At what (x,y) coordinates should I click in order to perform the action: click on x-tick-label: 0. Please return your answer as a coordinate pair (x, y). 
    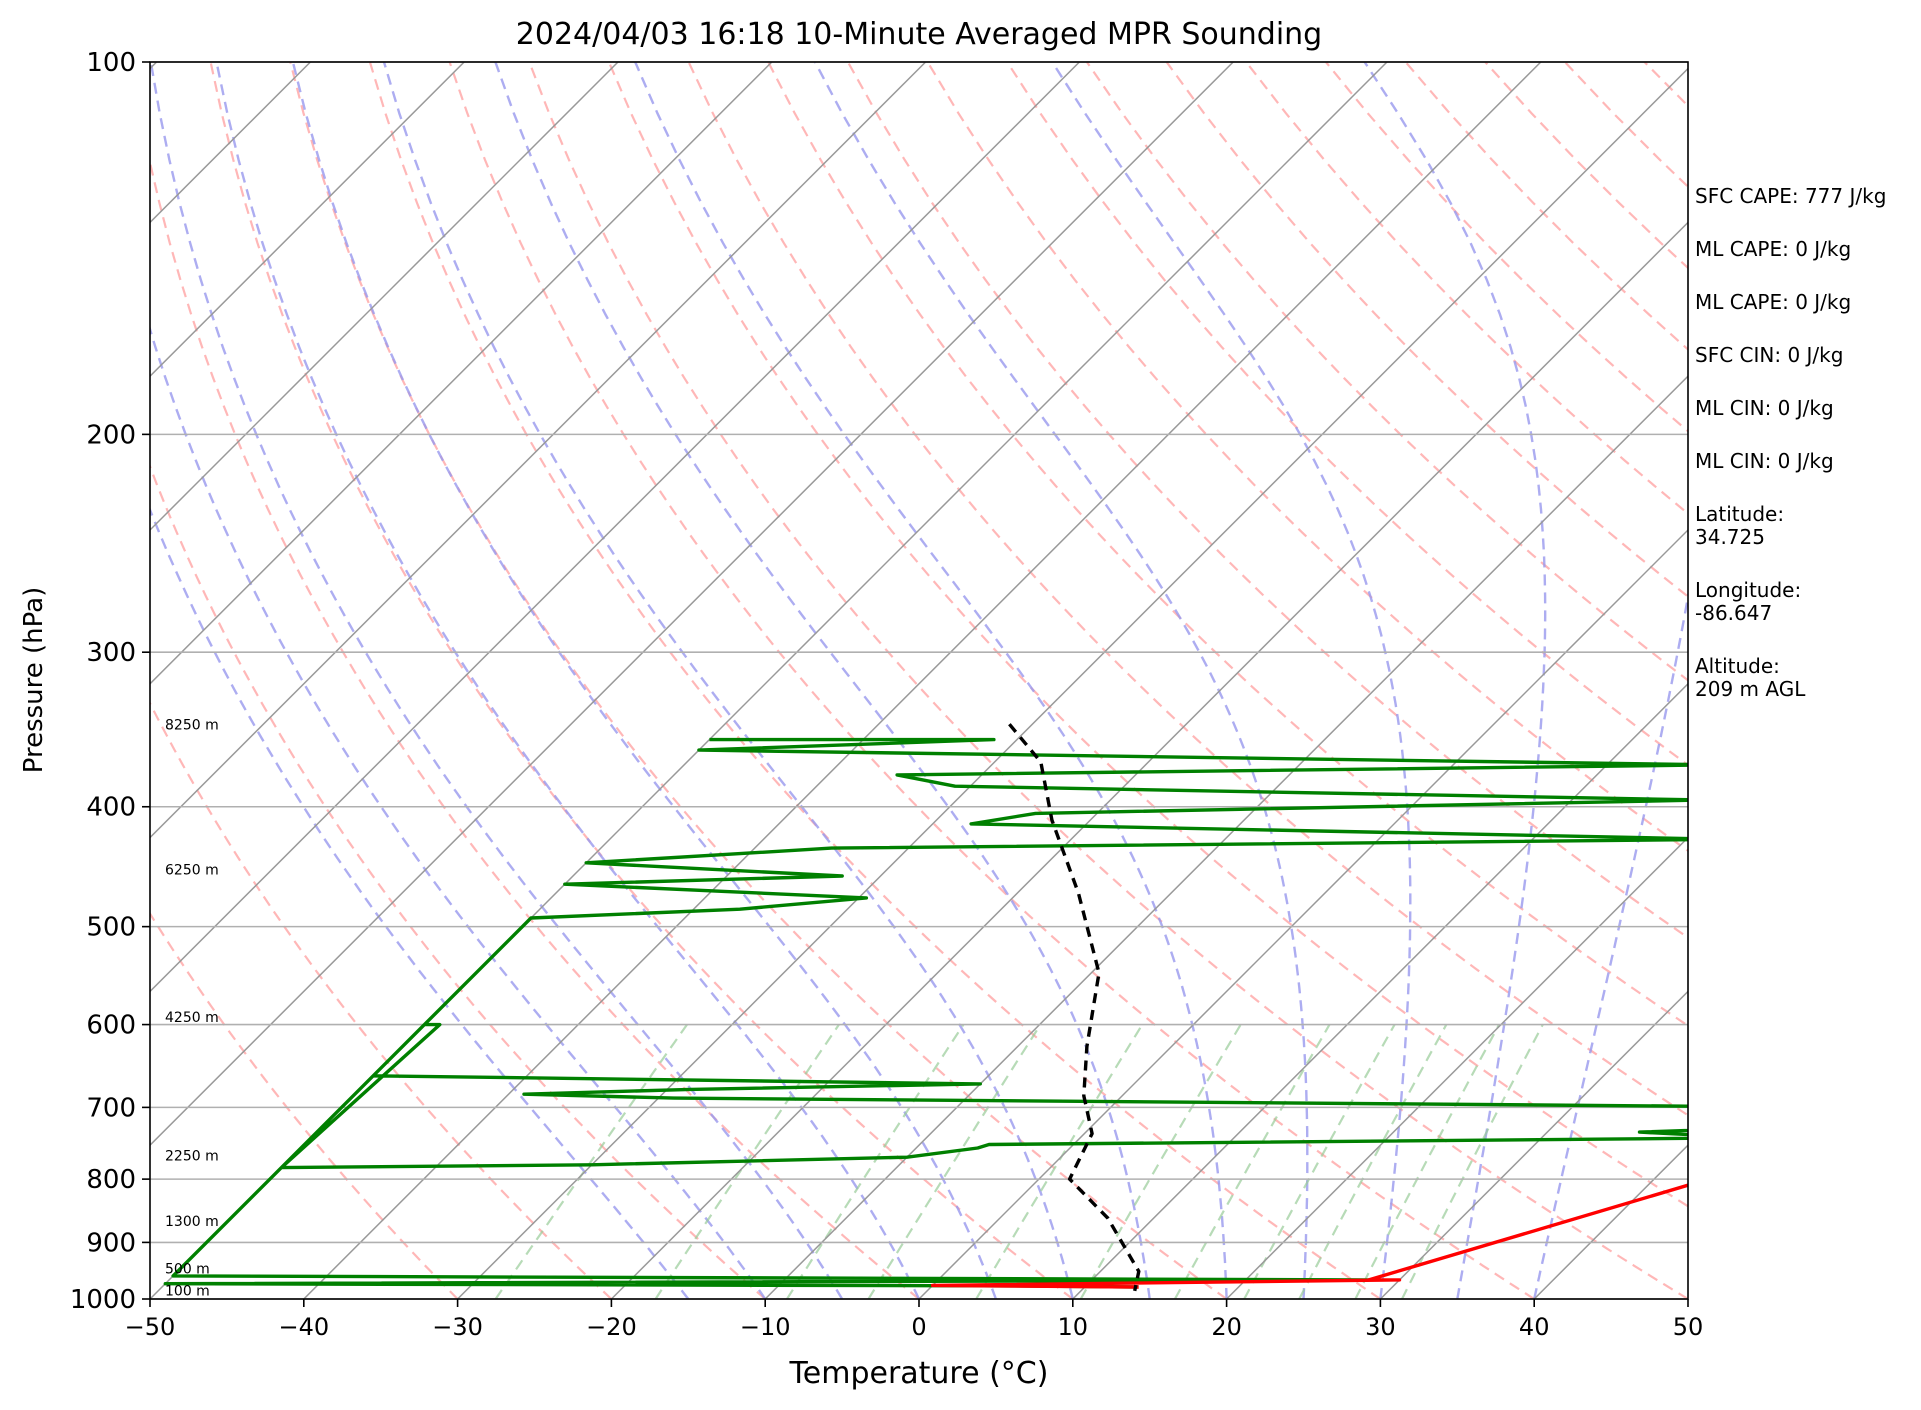
    Looking at the image, I should click on (918, 1327).